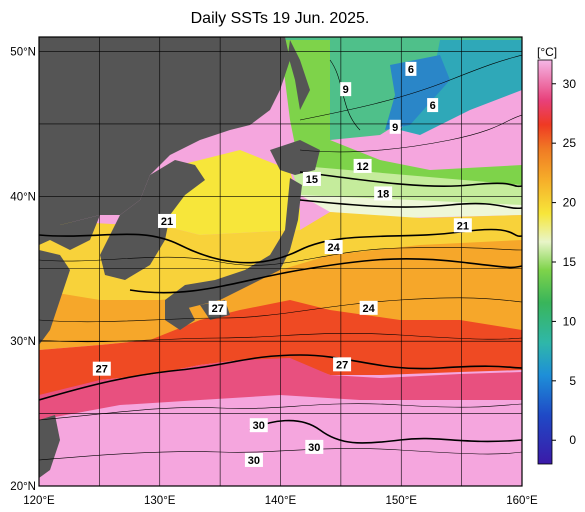 This screenshot has width=585, height=512. What do you see at coordinates (547, 52) in the screenshot?
I see `colorbar-unit: [°C]` at bounding box center [547, 52].